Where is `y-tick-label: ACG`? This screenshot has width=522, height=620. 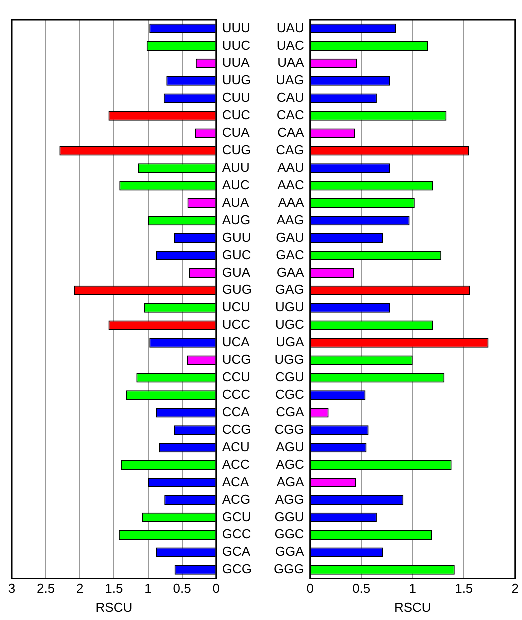 y-tick-label: ACG is located at coordinates (236, 499).